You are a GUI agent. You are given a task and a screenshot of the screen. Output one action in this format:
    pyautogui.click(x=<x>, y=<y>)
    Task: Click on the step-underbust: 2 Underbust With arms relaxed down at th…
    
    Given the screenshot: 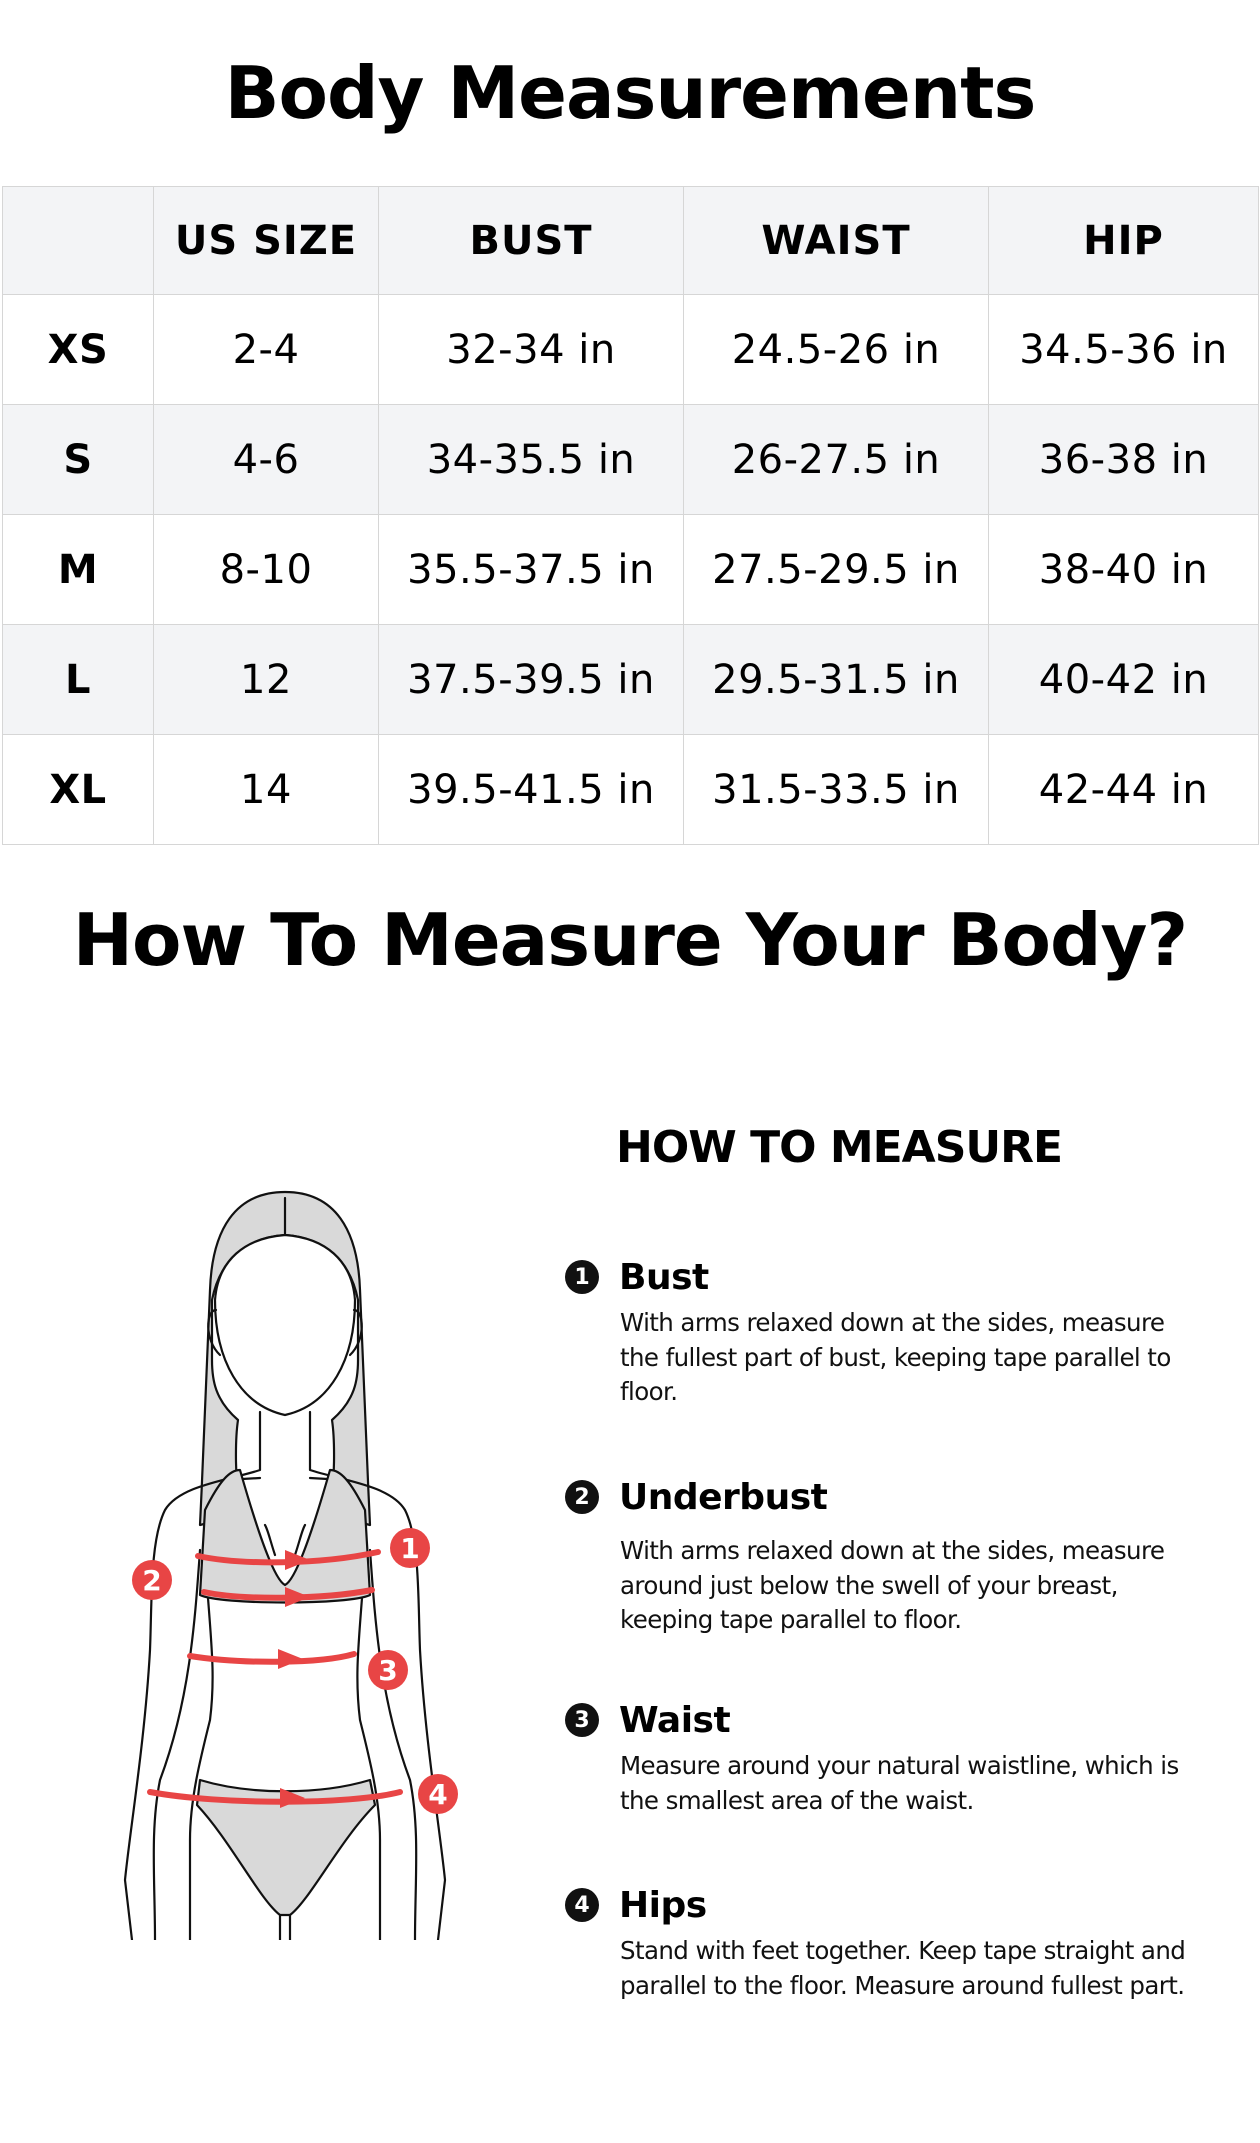 What is the action you would take?
    pyautogui.click(x=885, y=1555)
    